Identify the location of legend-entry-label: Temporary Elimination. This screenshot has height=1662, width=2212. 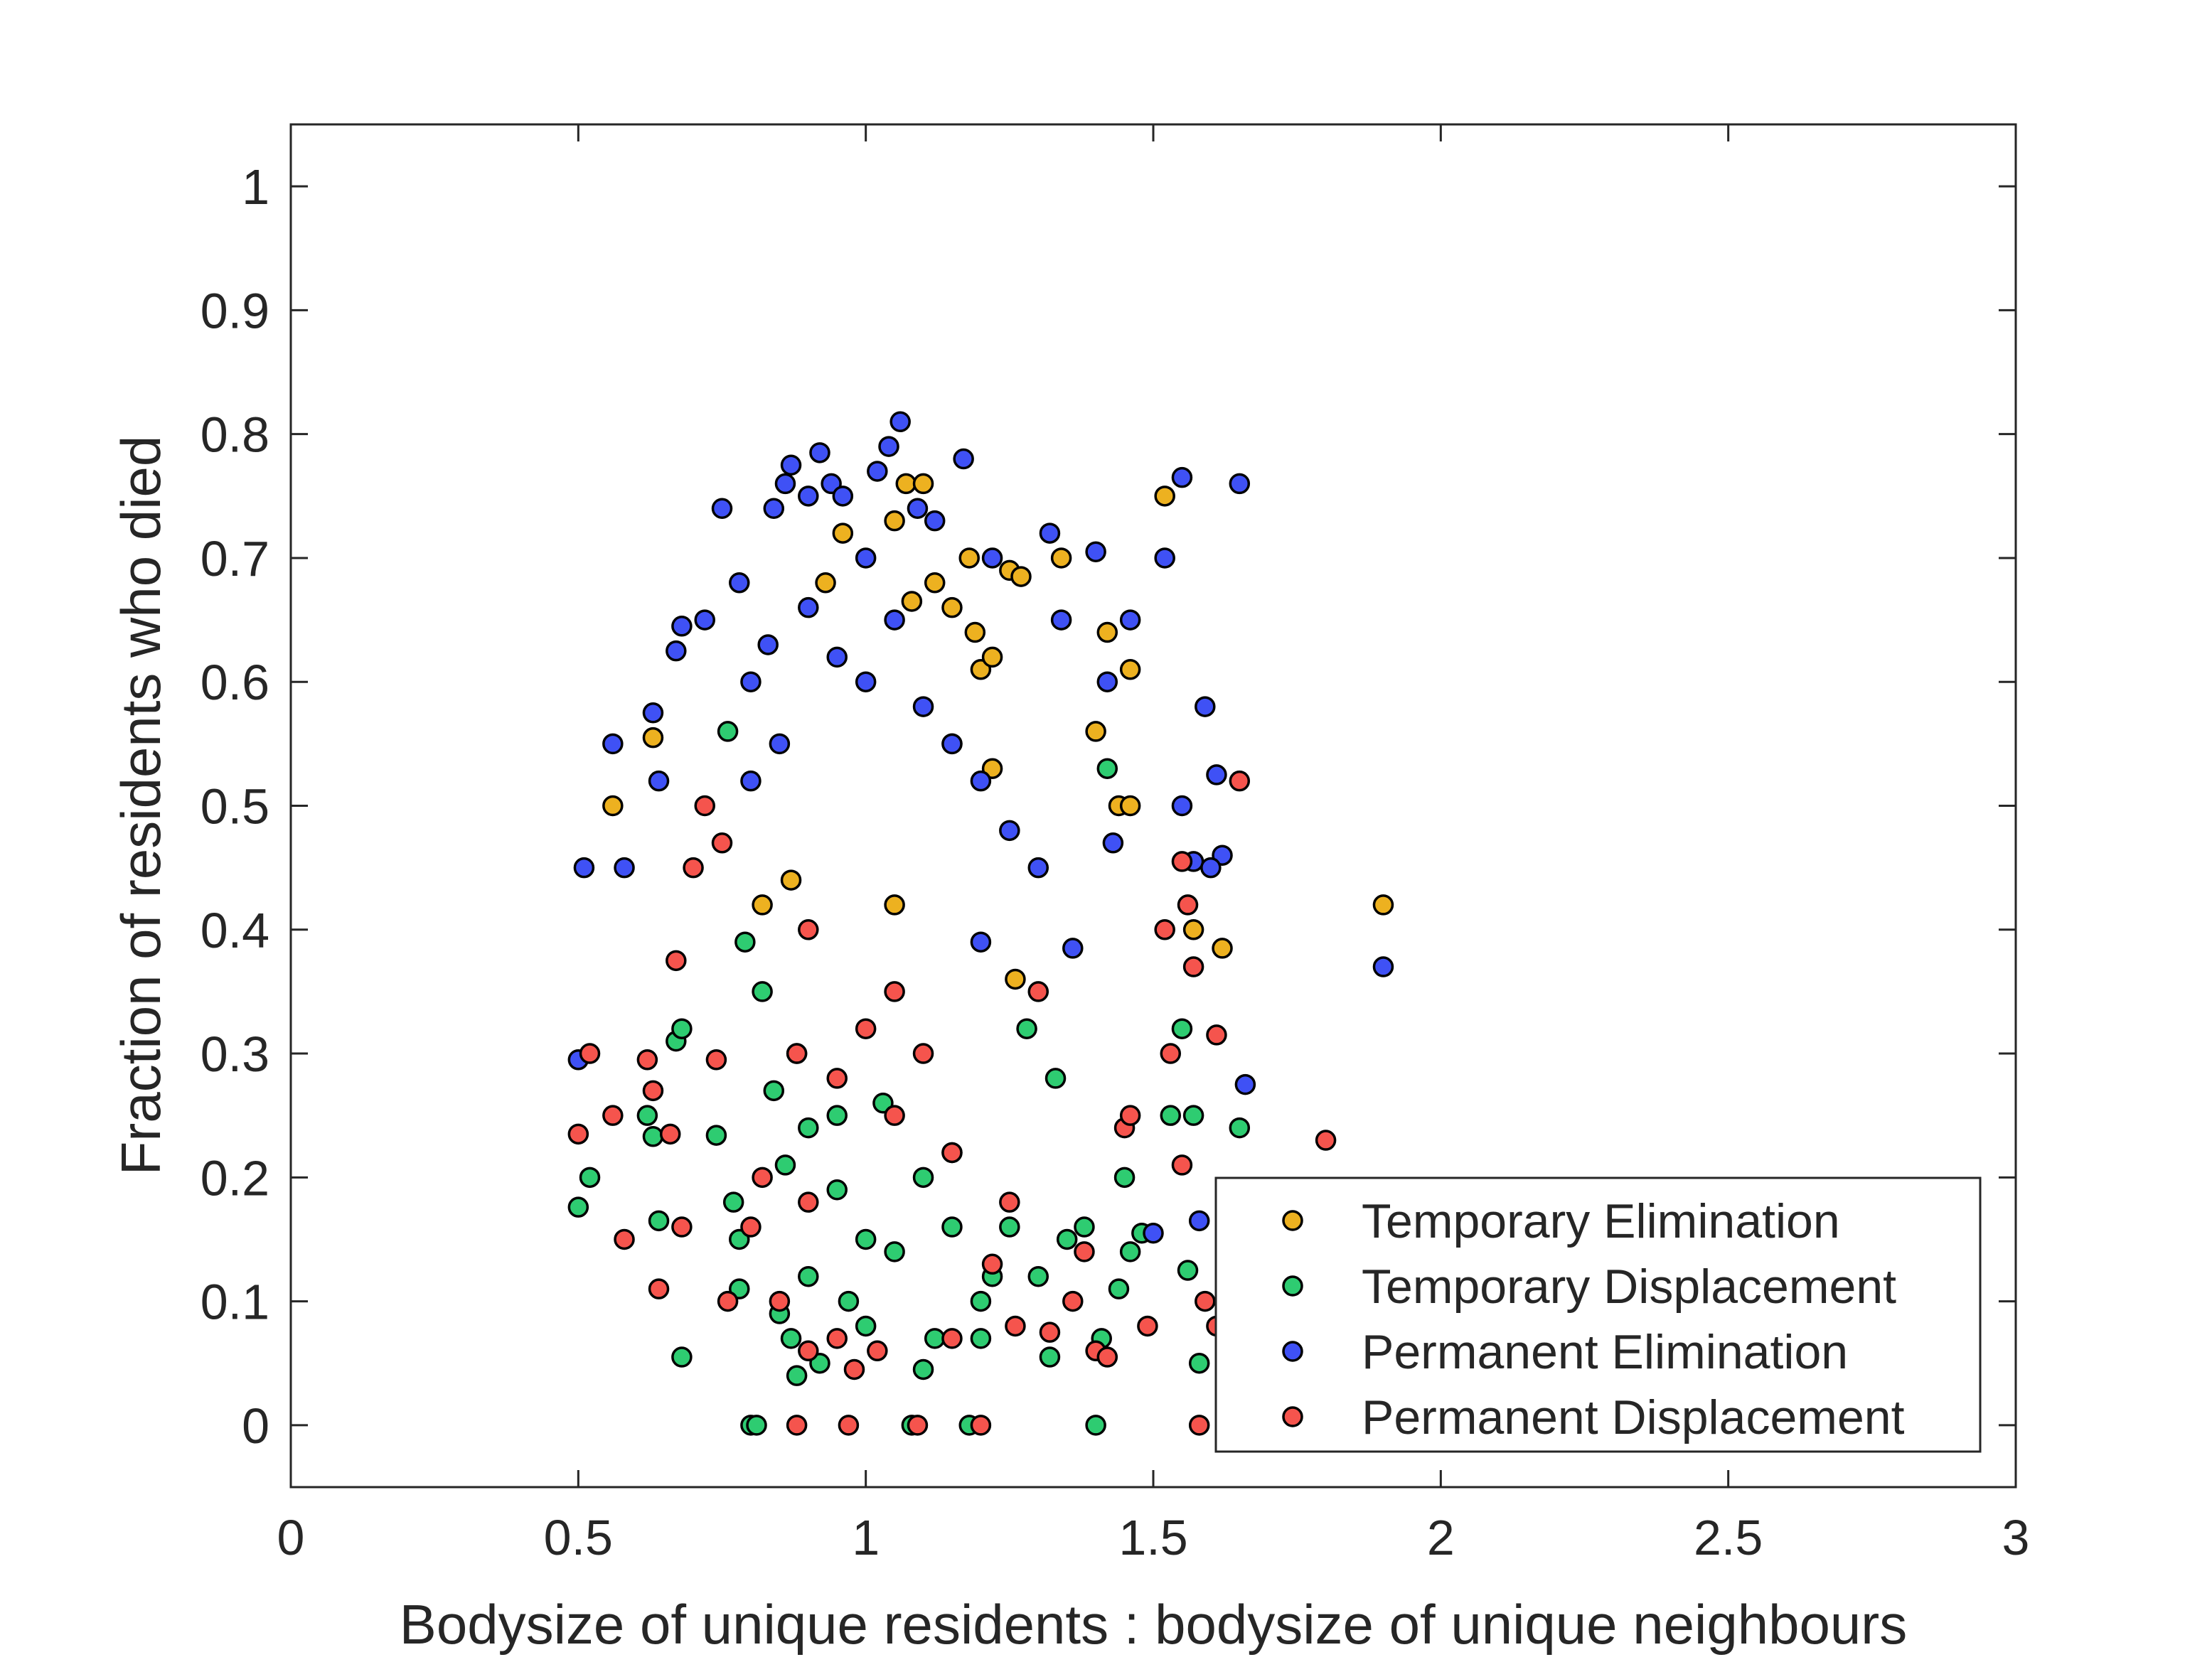
(1601, 1221).